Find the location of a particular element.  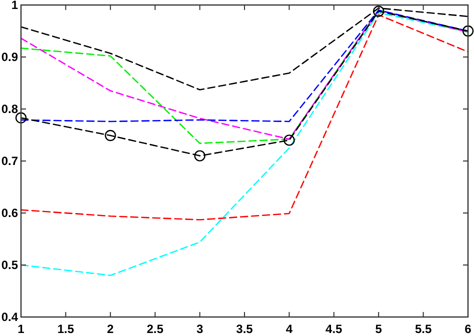

x-tick-label: 4 is located at coordinates (289, 329).